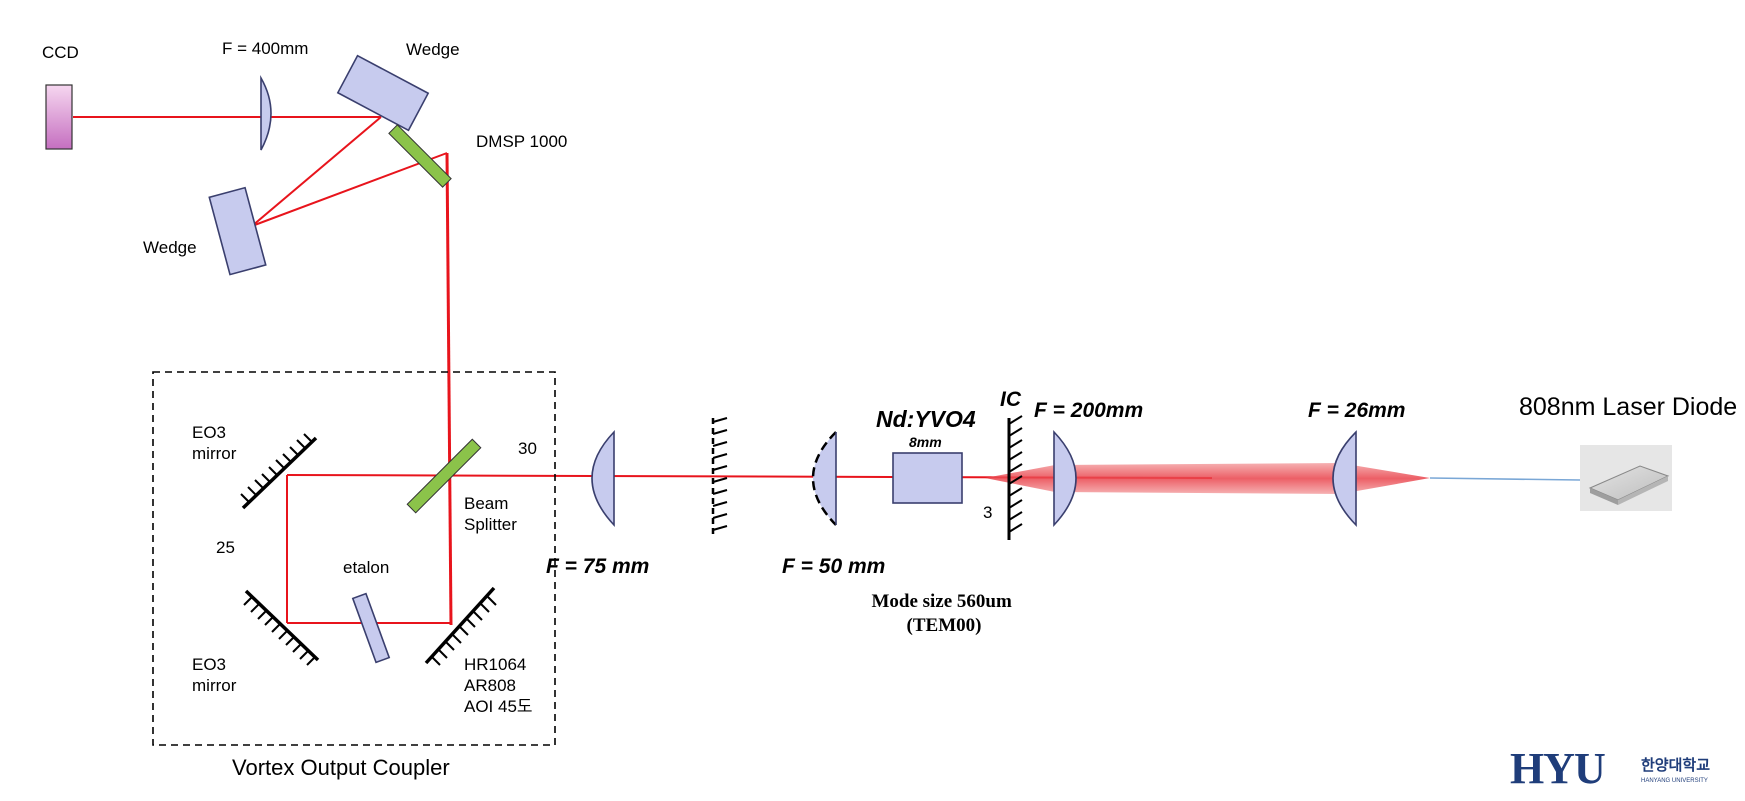  Describe the element at coordinates (170, 247) in the screenshot. I see `wedge-left-label: Wedge` at that location.